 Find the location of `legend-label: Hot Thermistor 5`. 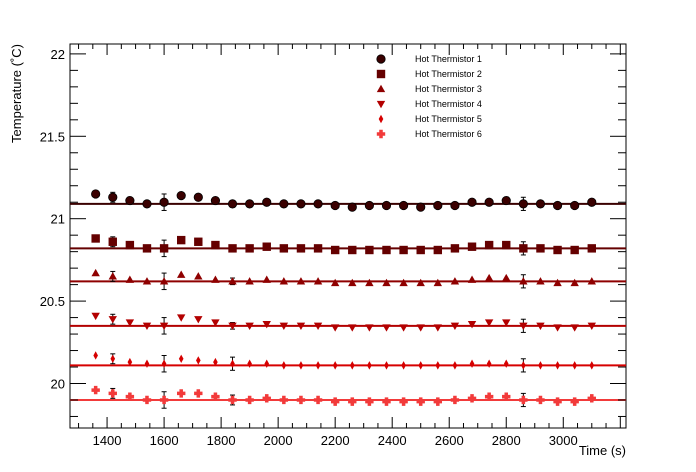

legend-label: Hot Thermistor 5 is located at coordinates (448, 119).